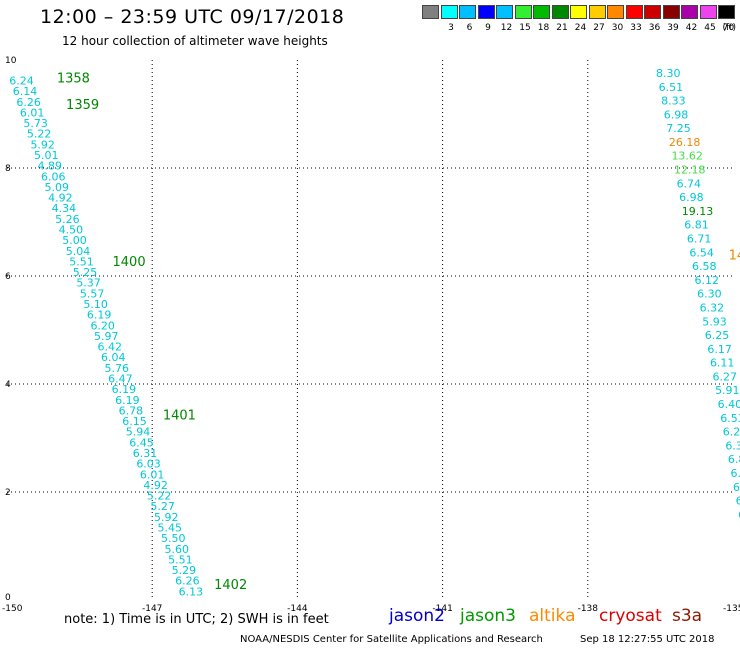  What do you see at coordinates (714, 321) in the screenshot?
I see `swh-value: 5.93` at bounding box center [714, 321].